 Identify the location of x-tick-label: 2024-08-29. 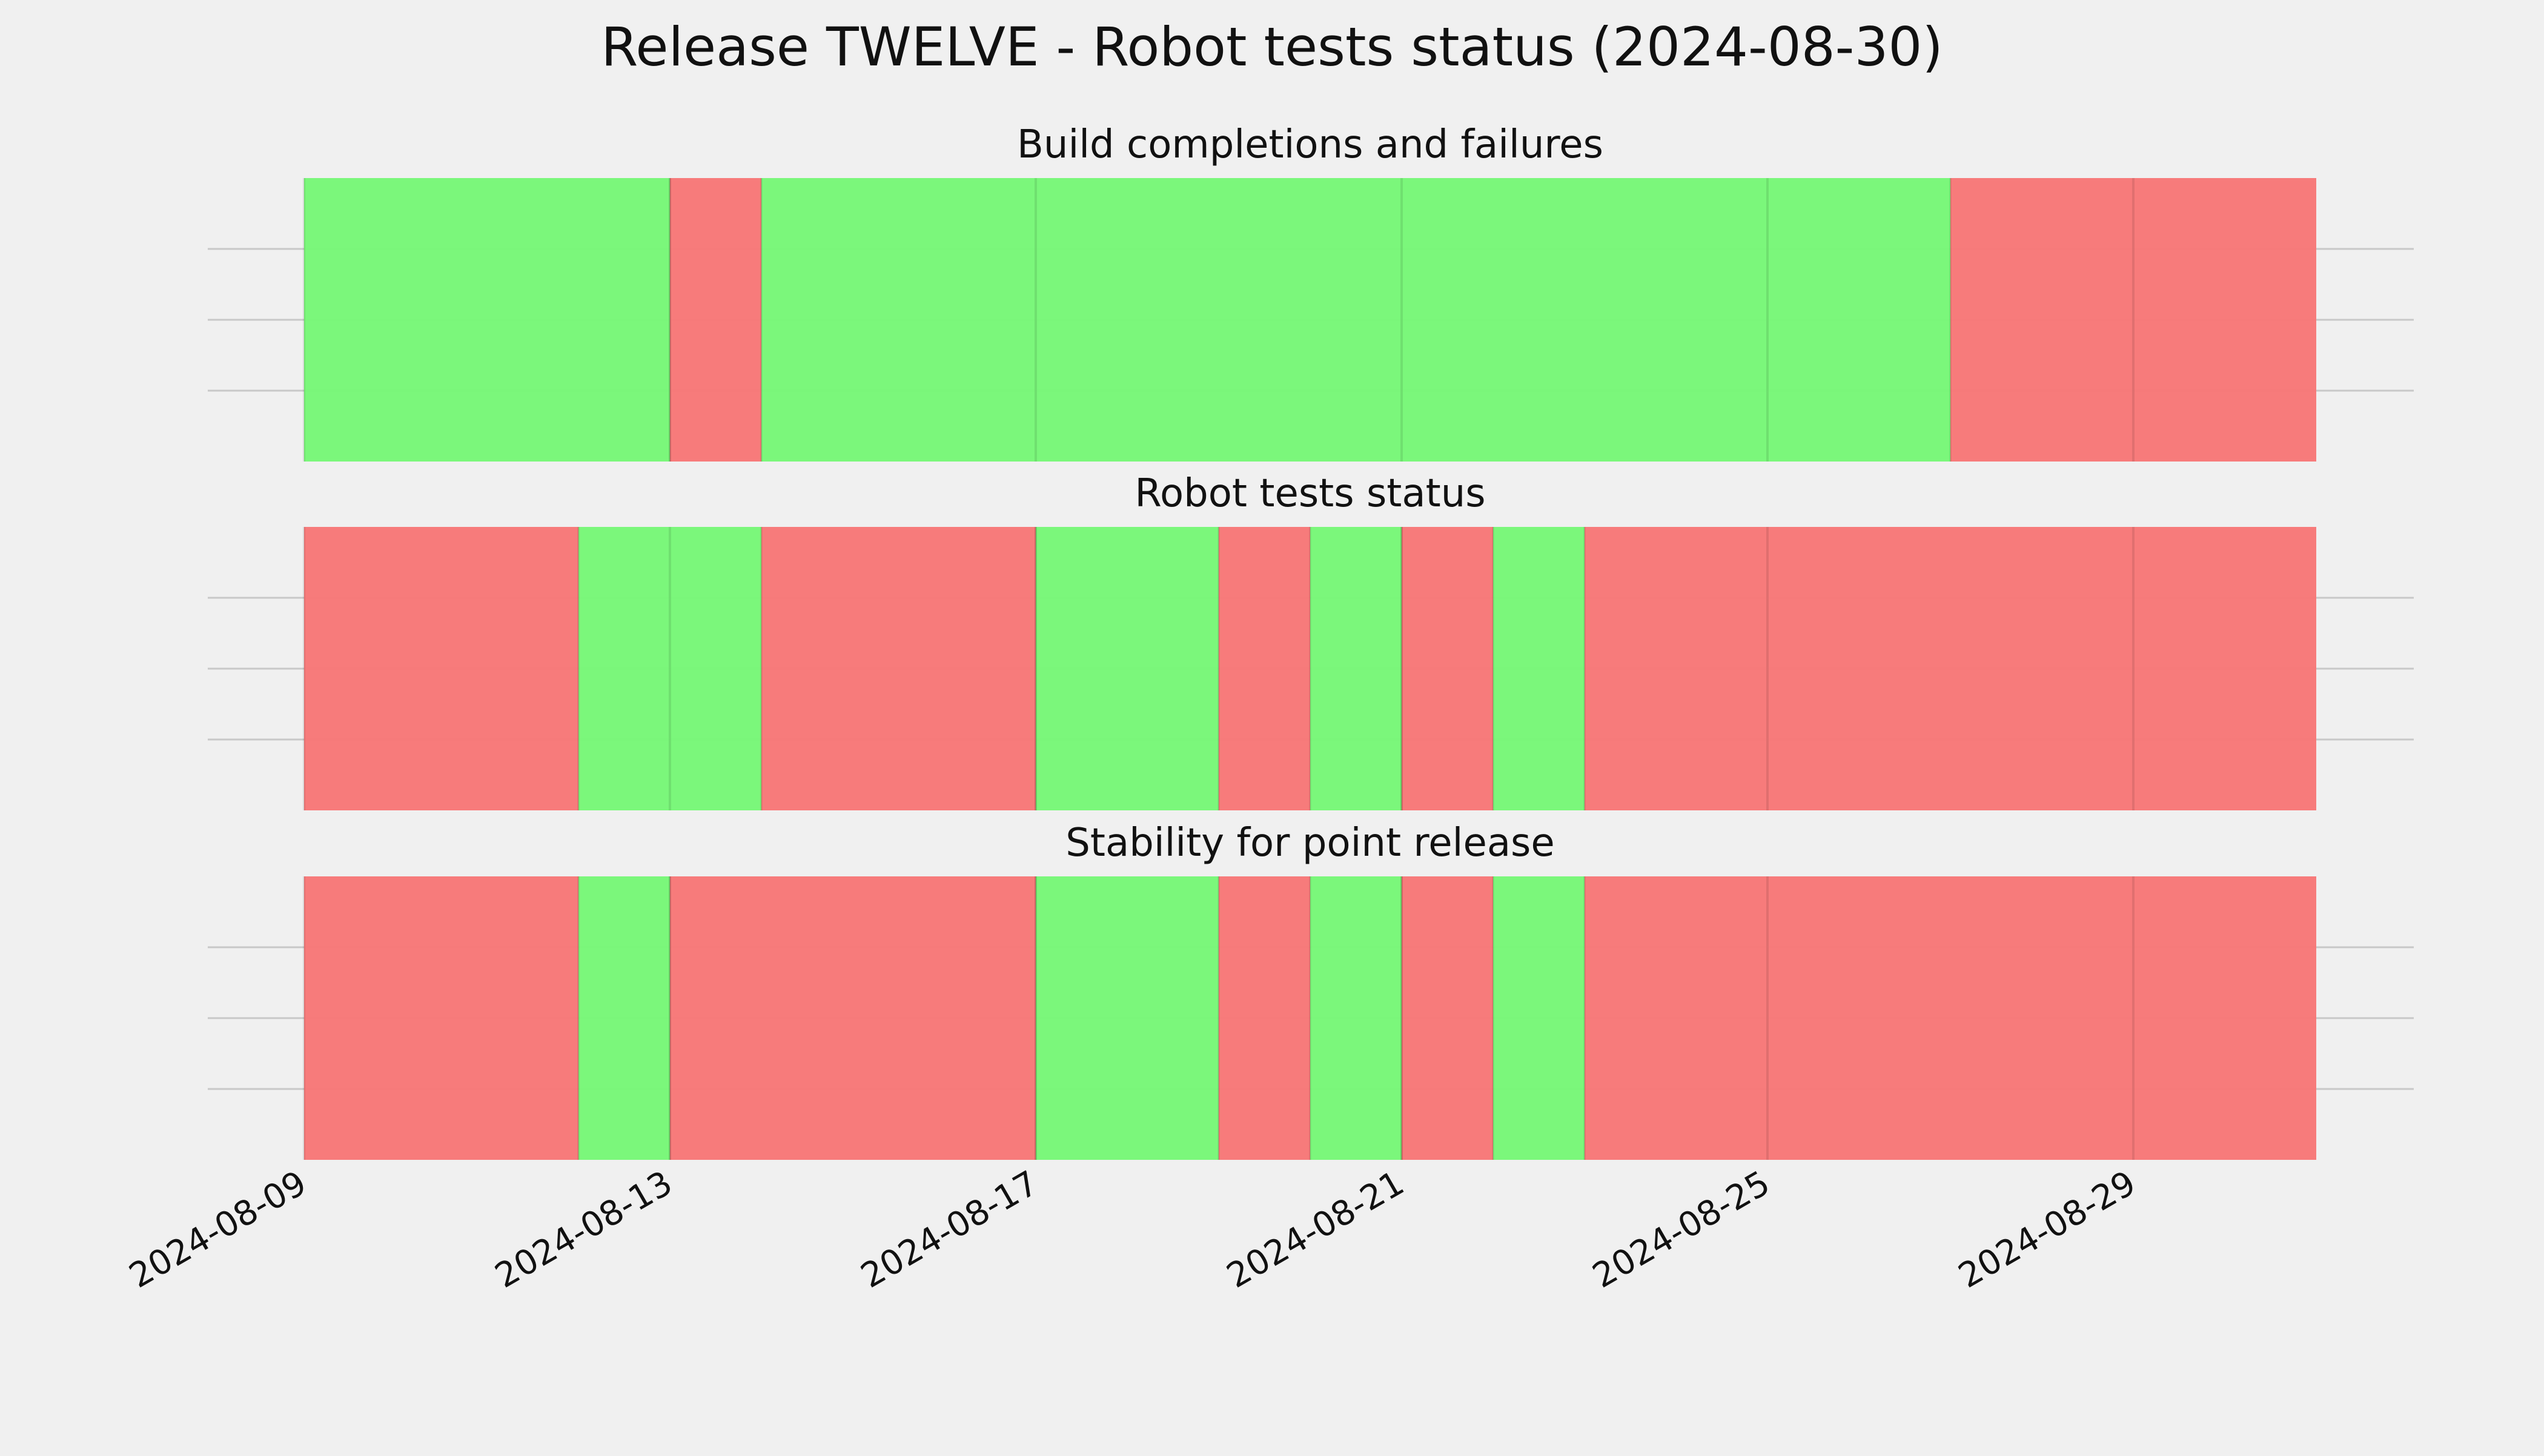
(2047, 1229).